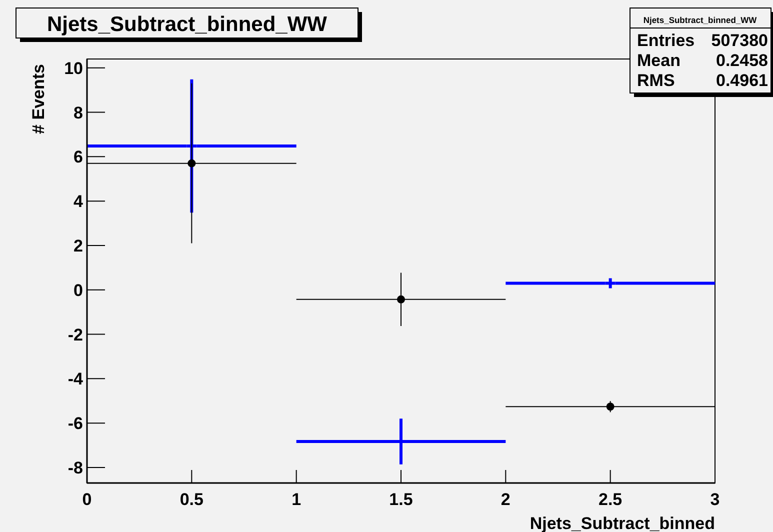 The width and height of the screenshot is (773, 532). I want to click on y-tick-label: -6, so click(75, 424).